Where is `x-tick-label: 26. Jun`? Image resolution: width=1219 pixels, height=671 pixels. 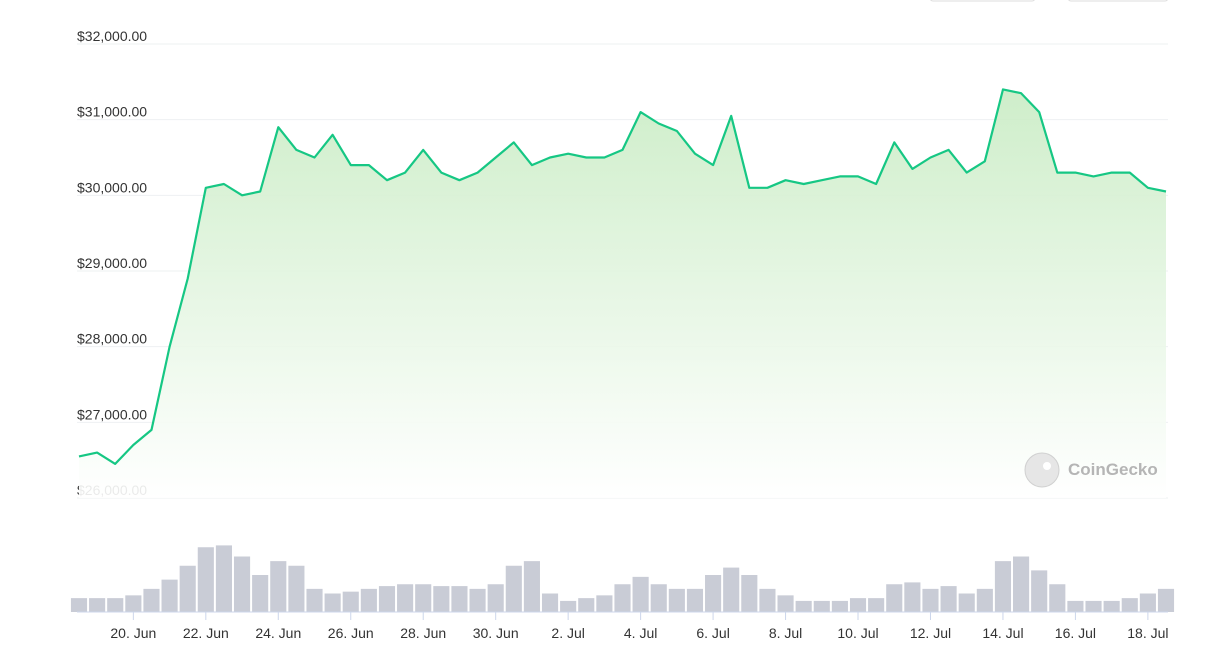
x-tick-label: 26. Jun is located at coordinates (351, 633).